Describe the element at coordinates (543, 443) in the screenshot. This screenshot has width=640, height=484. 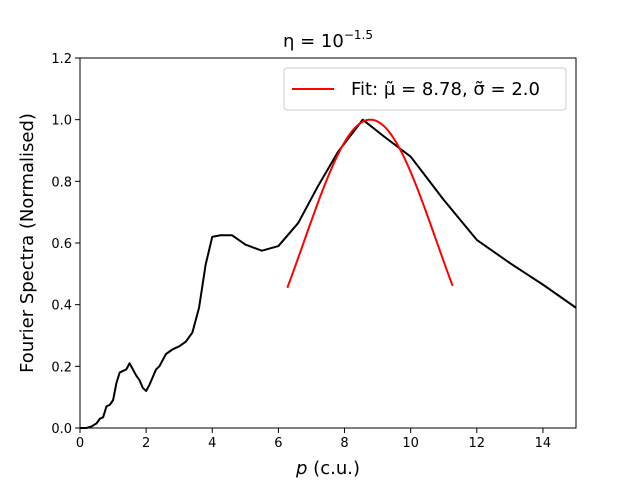
I see `x-tick-label: 14` at that location.